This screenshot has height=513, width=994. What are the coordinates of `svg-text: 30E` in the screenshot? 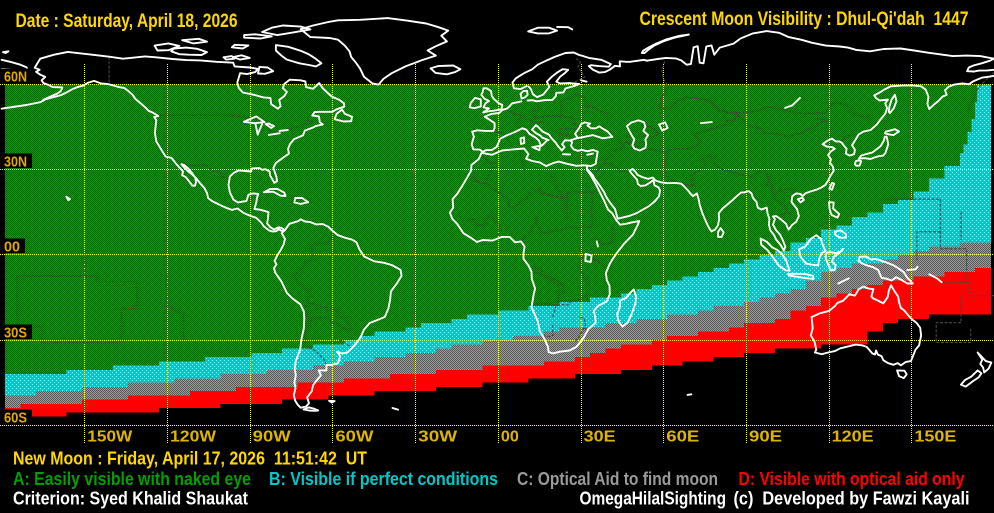 It's located at (600, 437).